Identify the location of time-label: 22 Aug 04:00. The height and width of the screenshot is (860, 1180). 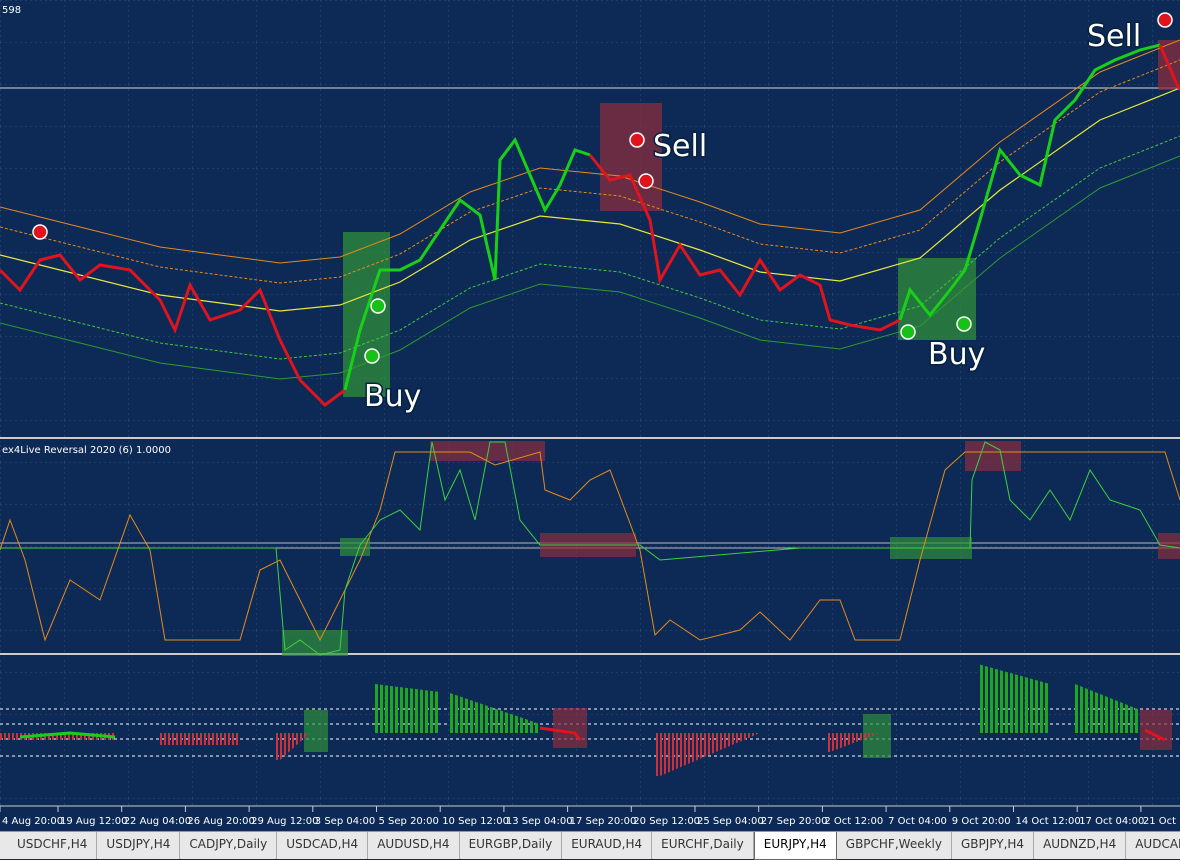
(157, 821).